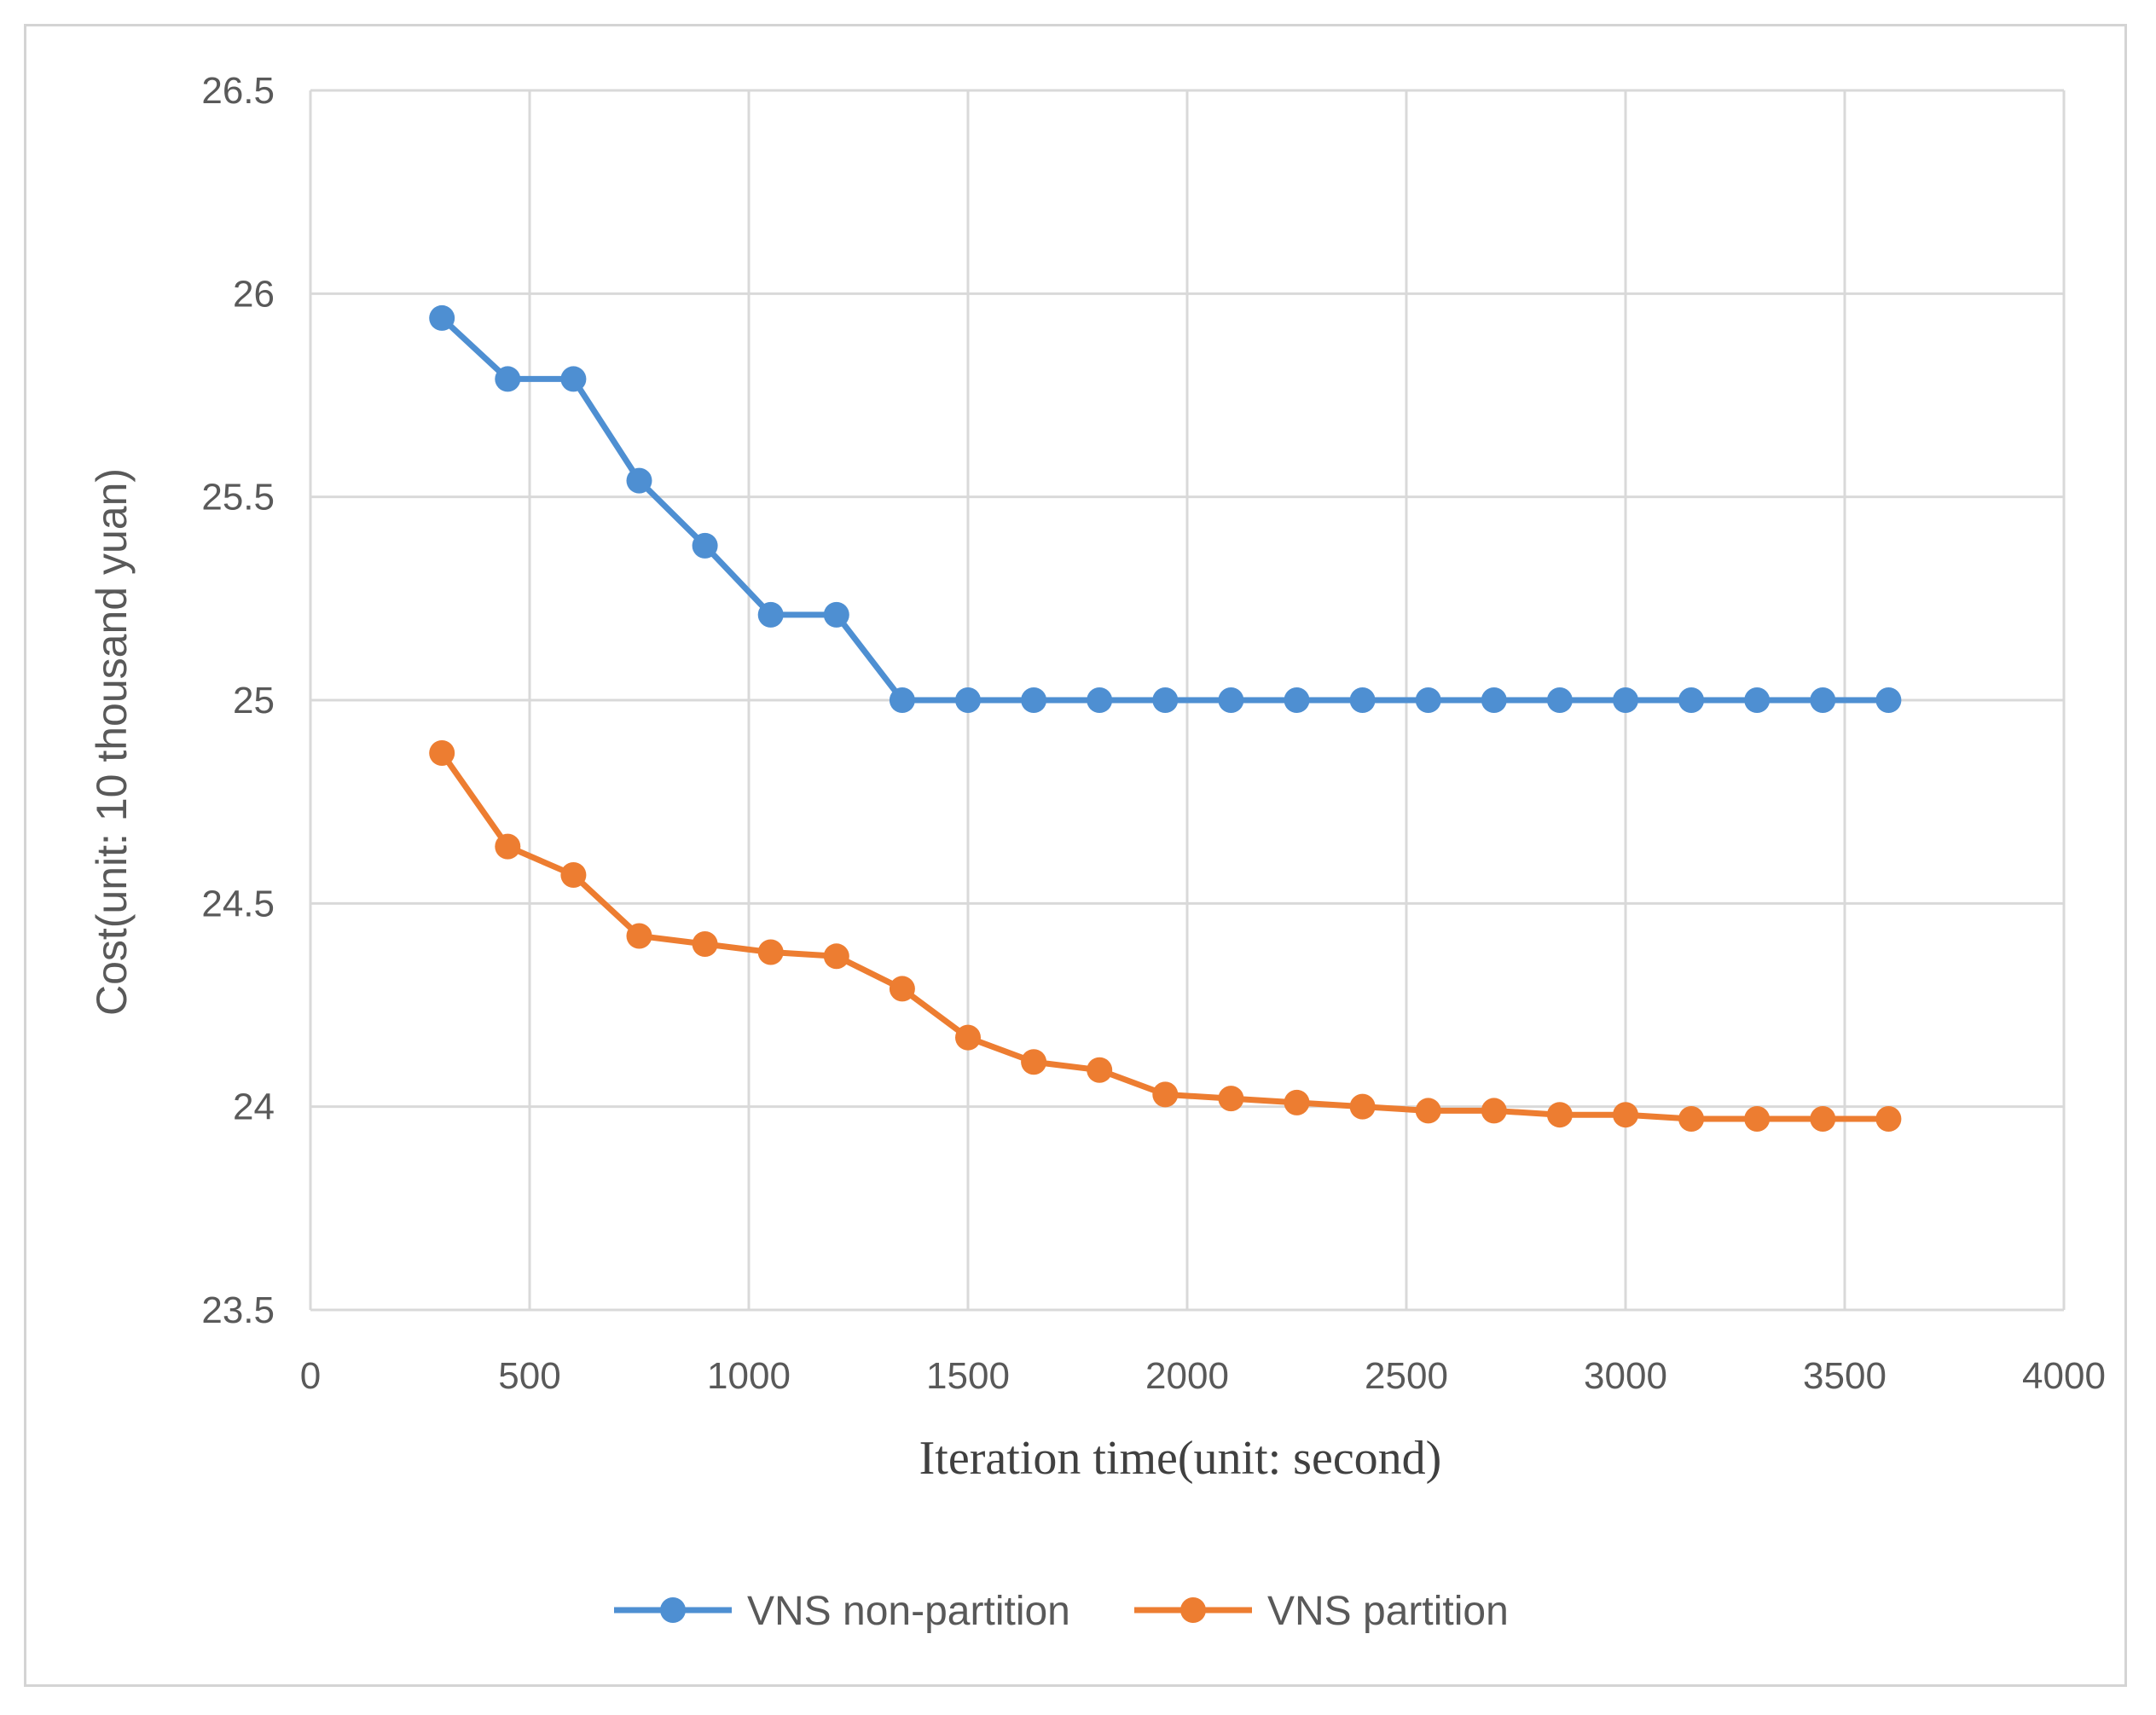 The height and width of the screenshot is (1715, 2156). Describe the element at coordinates (1625, 1376) in the screenshot. I see `x-tick-label: 3000` at that location.